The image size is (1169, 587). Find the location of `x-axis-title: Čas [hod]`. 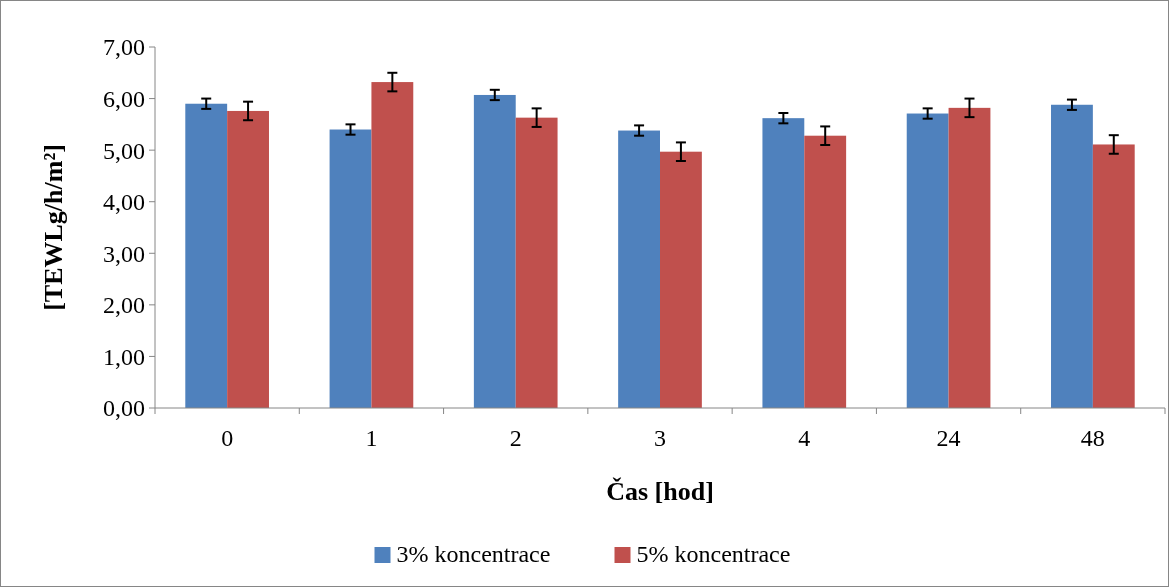

x-axis-title: Čas [hod] is located at coordinates (660, 491).